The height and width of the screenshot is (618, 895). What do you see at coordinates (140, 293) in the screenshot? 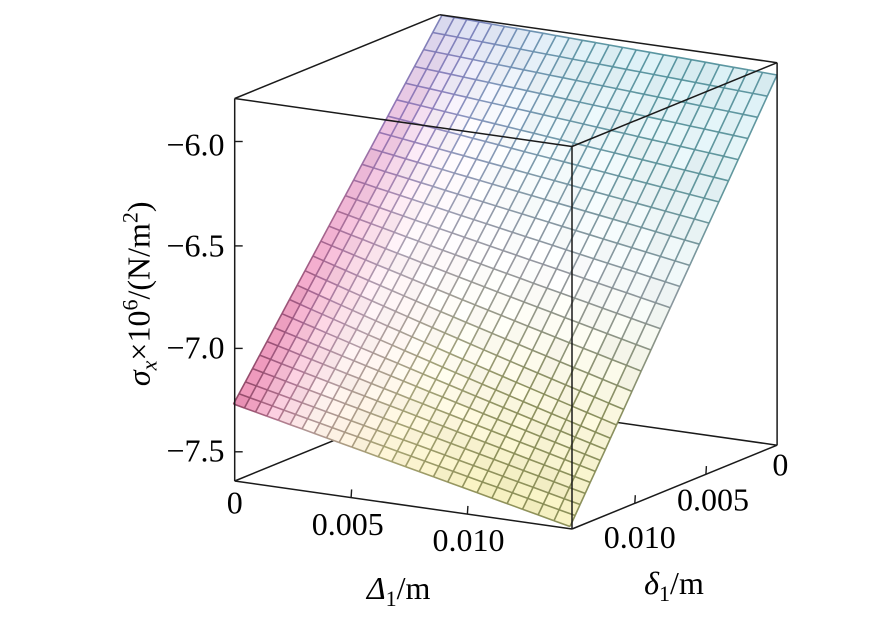
I see `svg-text: σx×106/(N/m2)` at bounding box center [140, 293].